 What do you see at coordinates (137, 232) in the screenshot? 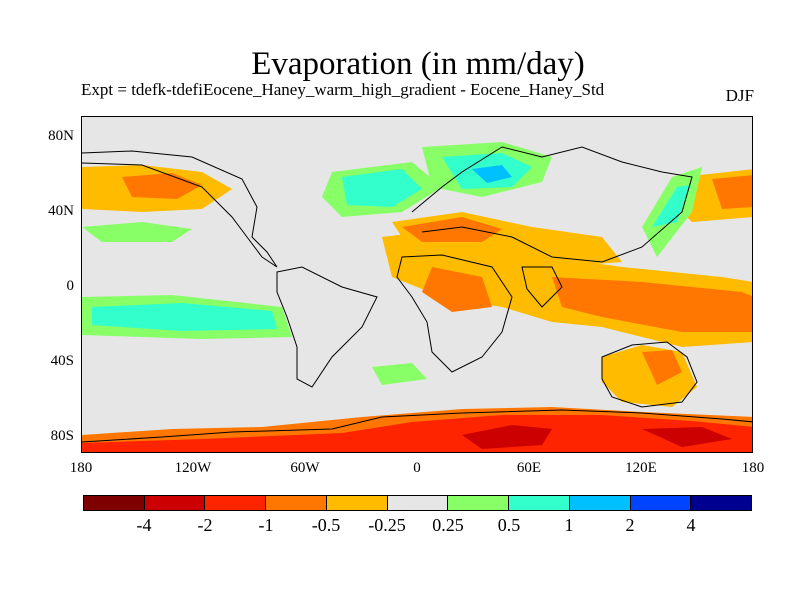
I see `pacific-small-positive` at bounding box center [137, 232].